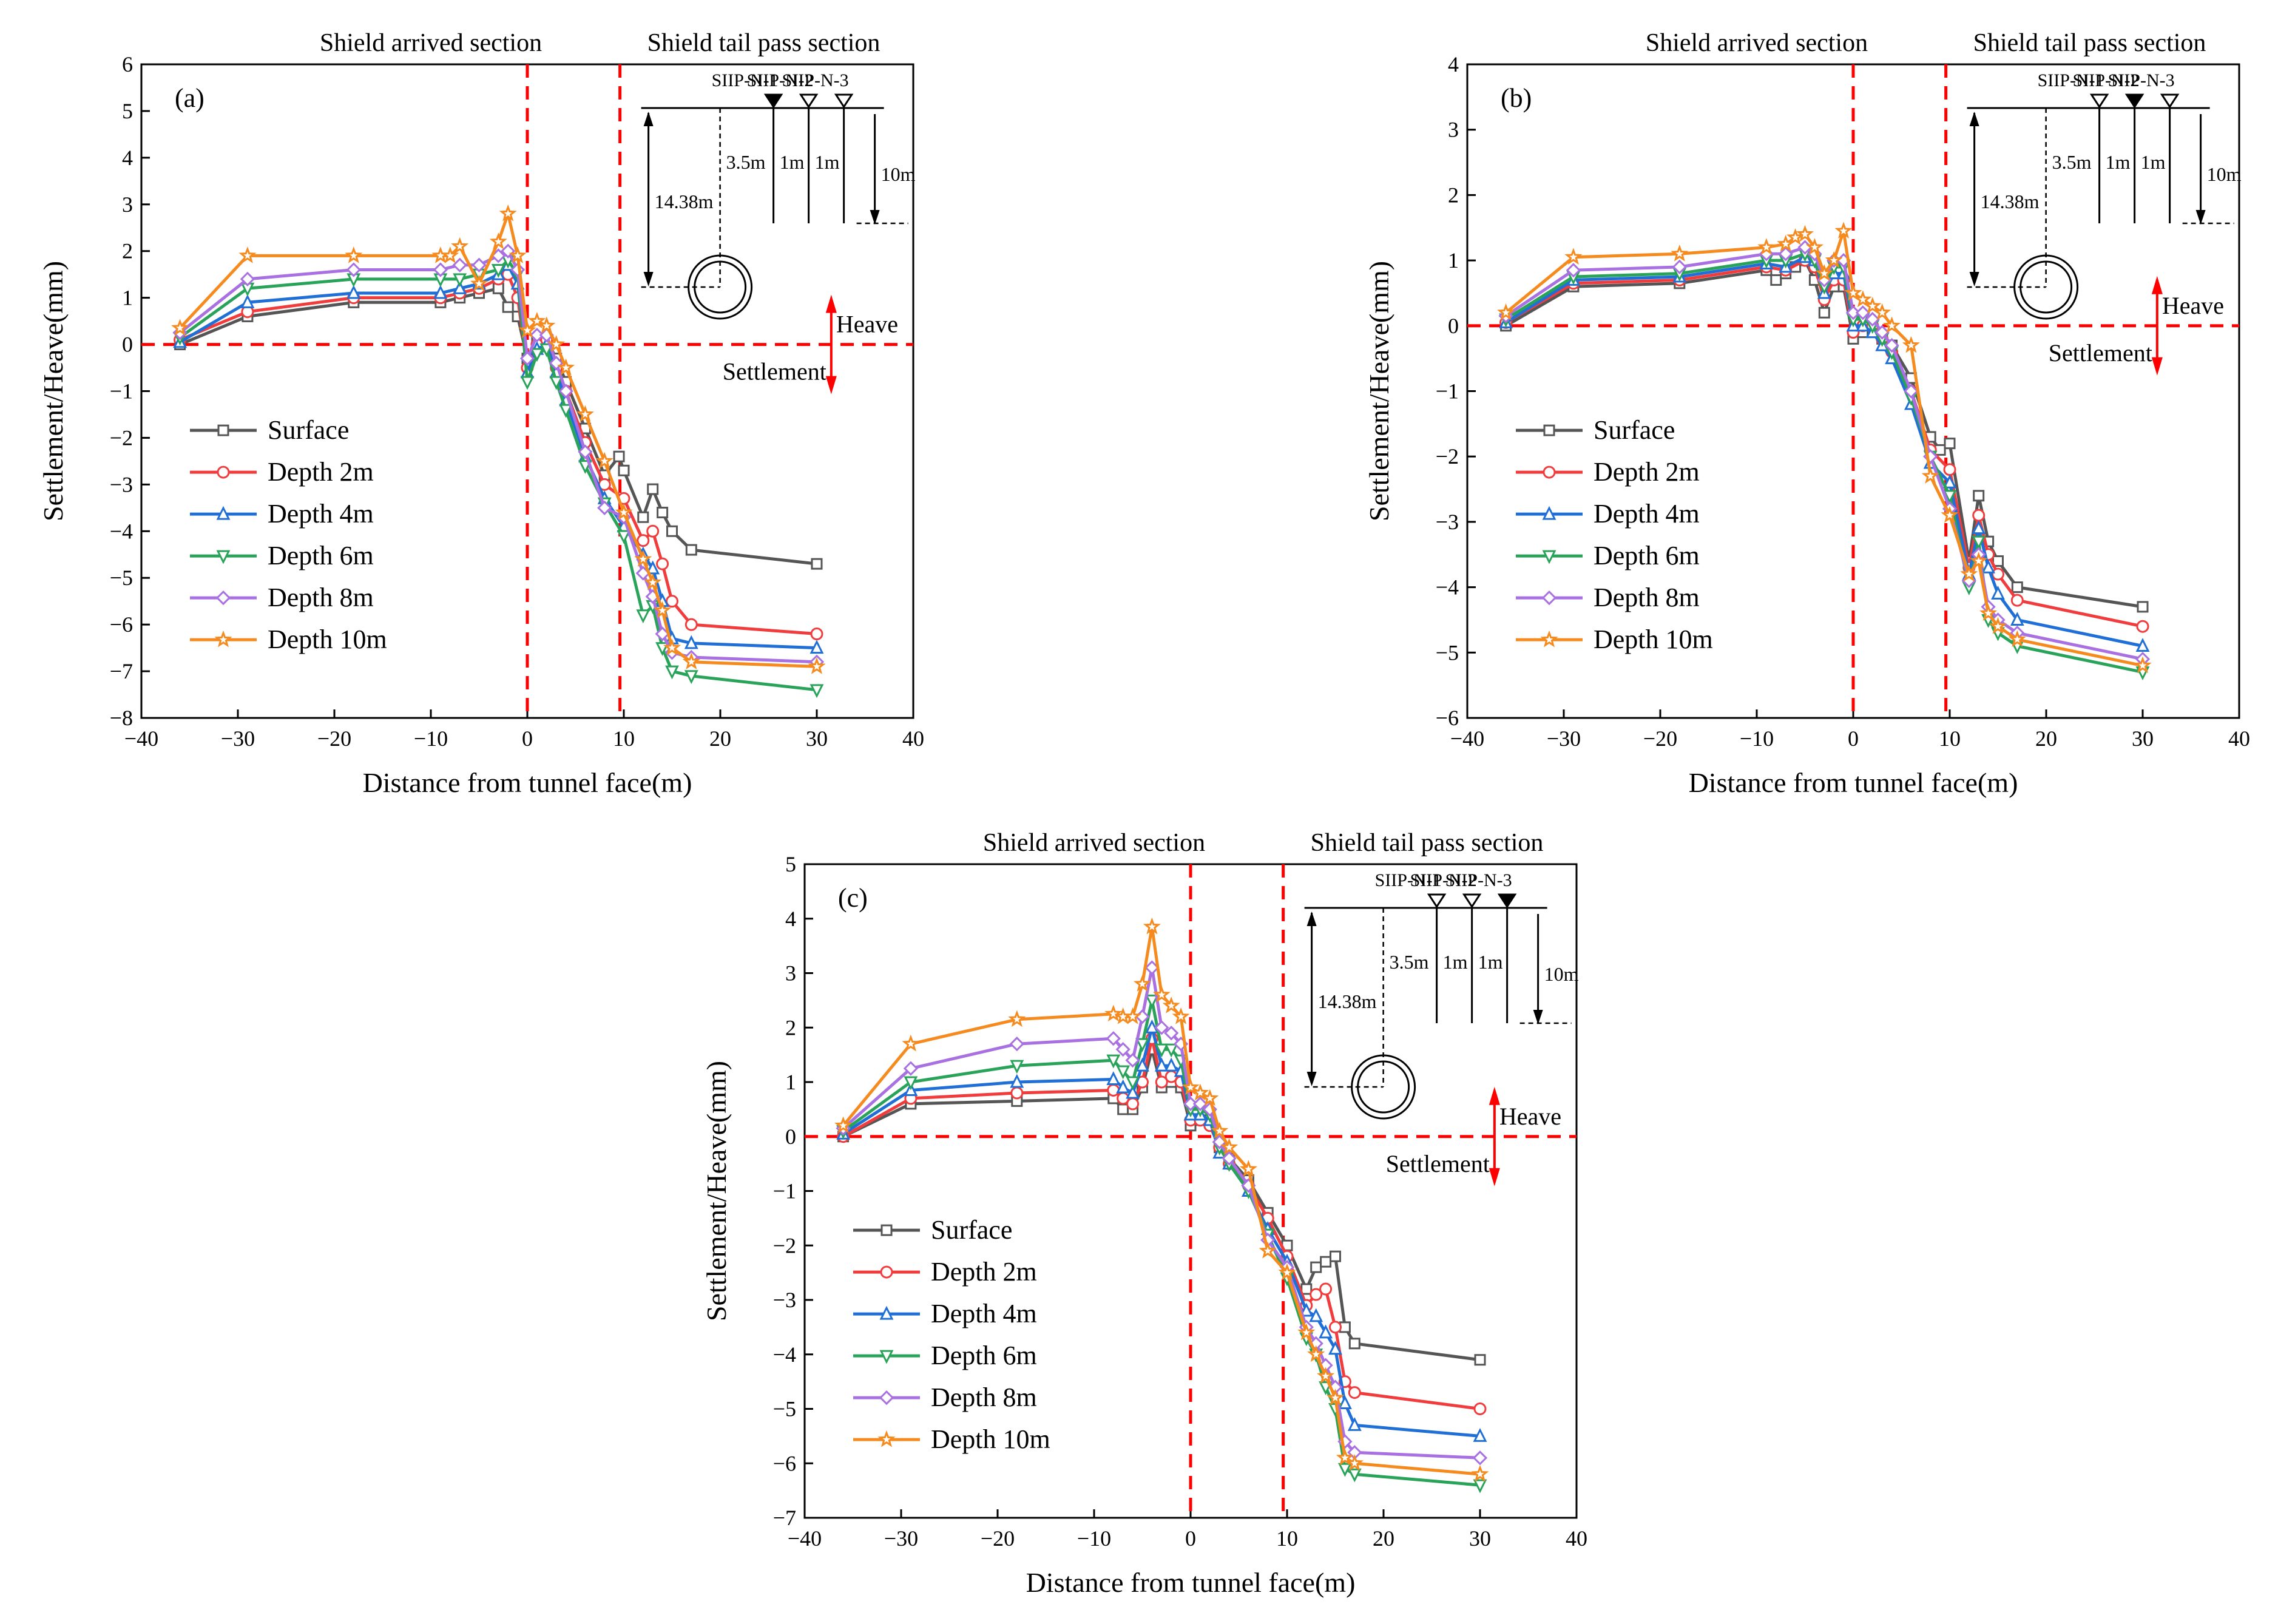 The image size is (2278, 1624). I want to click on y-tick-label: −8, so click(122, 718).